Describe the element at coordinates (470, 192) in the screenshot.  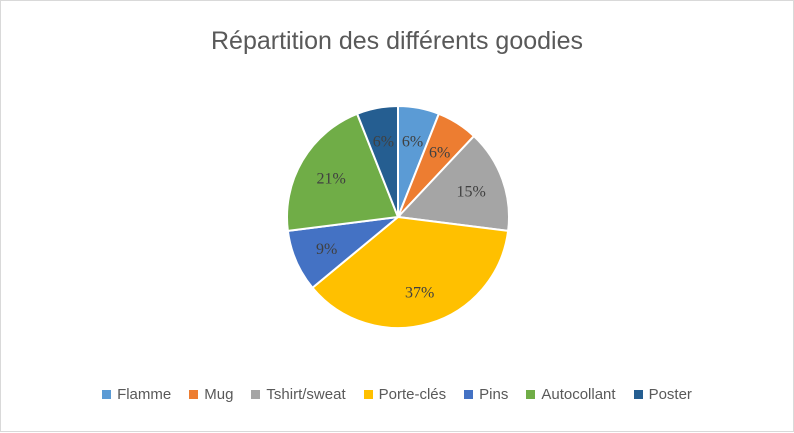
I see `data-label-tshirt-sweat: 15%` at that location.